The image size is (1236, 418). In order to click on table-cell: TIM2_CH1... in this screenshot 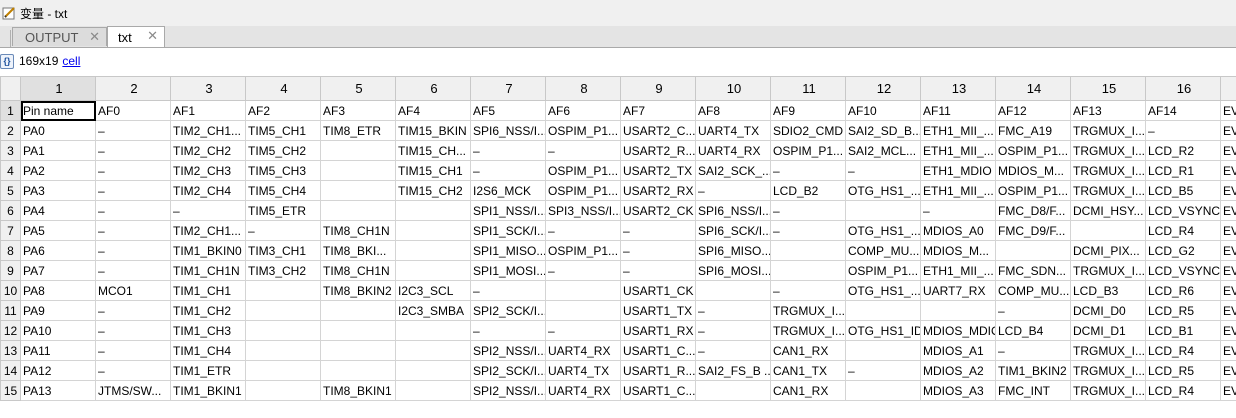, I will do `click(208, 130)`.